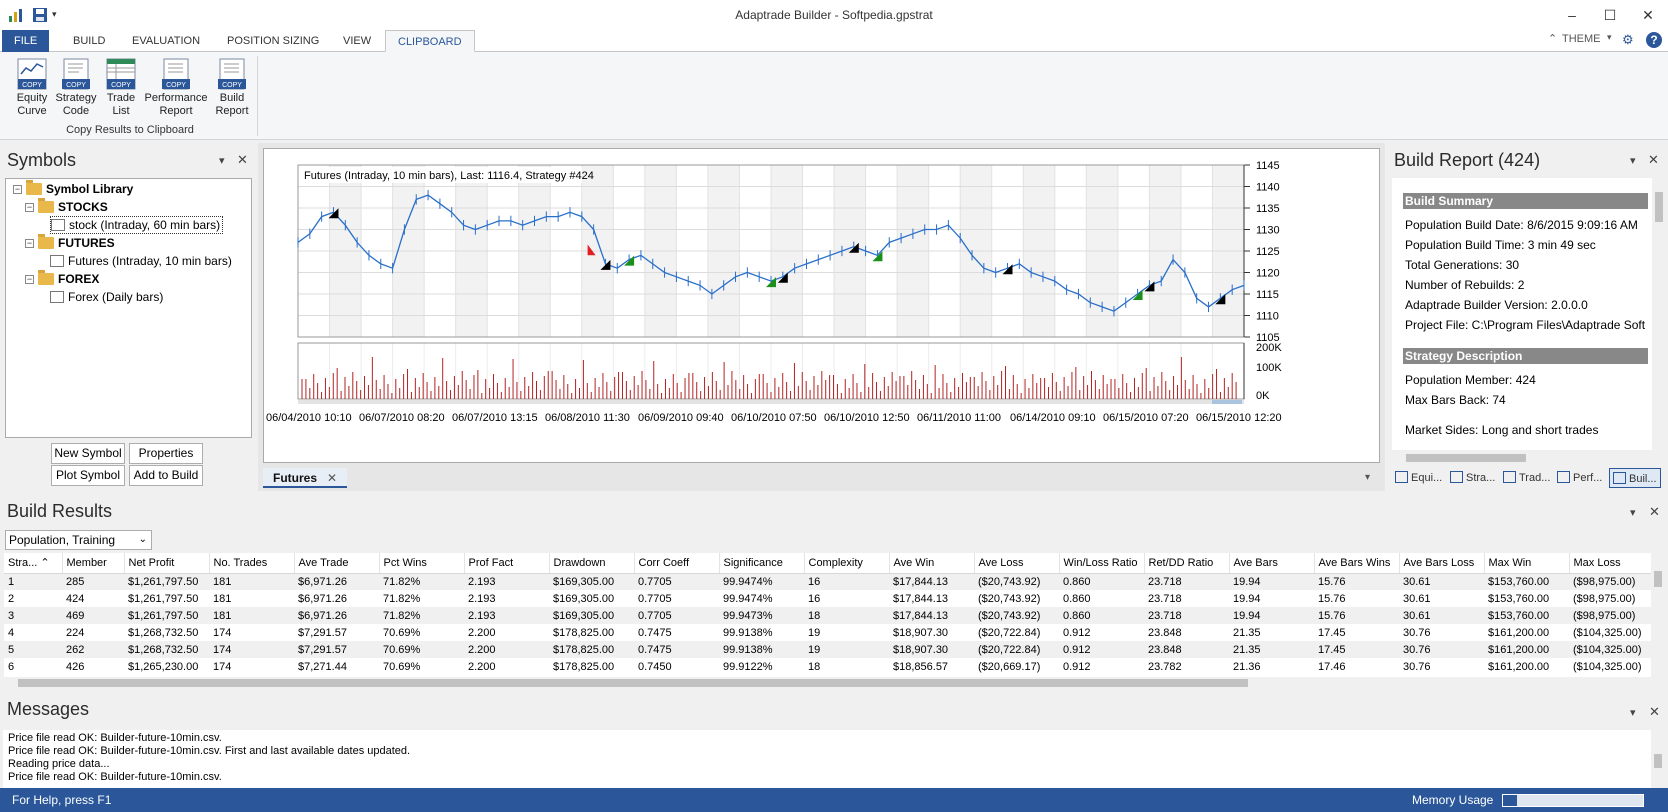 The width and height of the screenshot is (1668, 812). Describe the element at coordinates (1648, 15) in the screenshot. I see `close-window-button: ✕` at that location.